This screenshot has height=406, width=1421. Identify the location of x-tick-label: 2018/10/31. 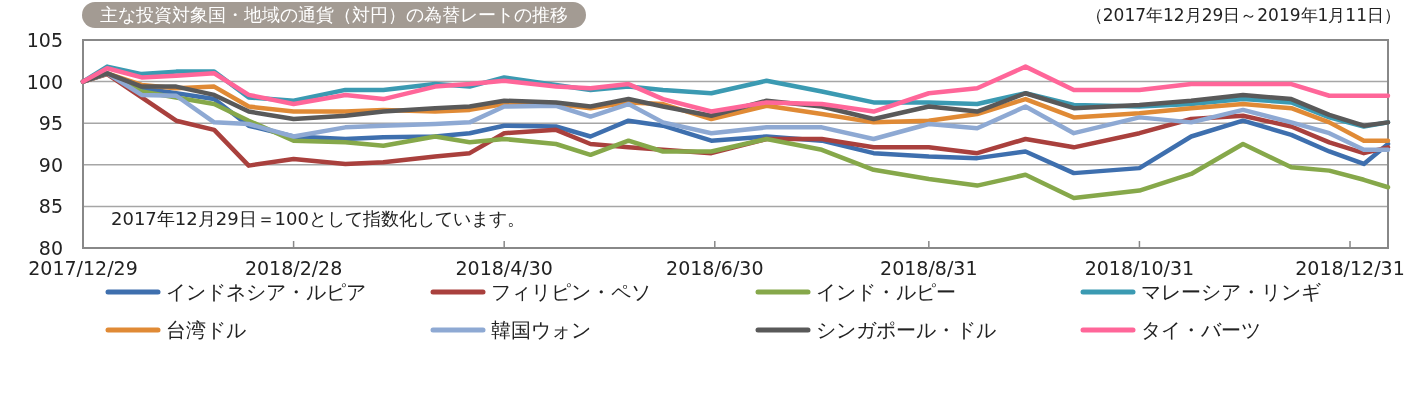
(1139, 268).